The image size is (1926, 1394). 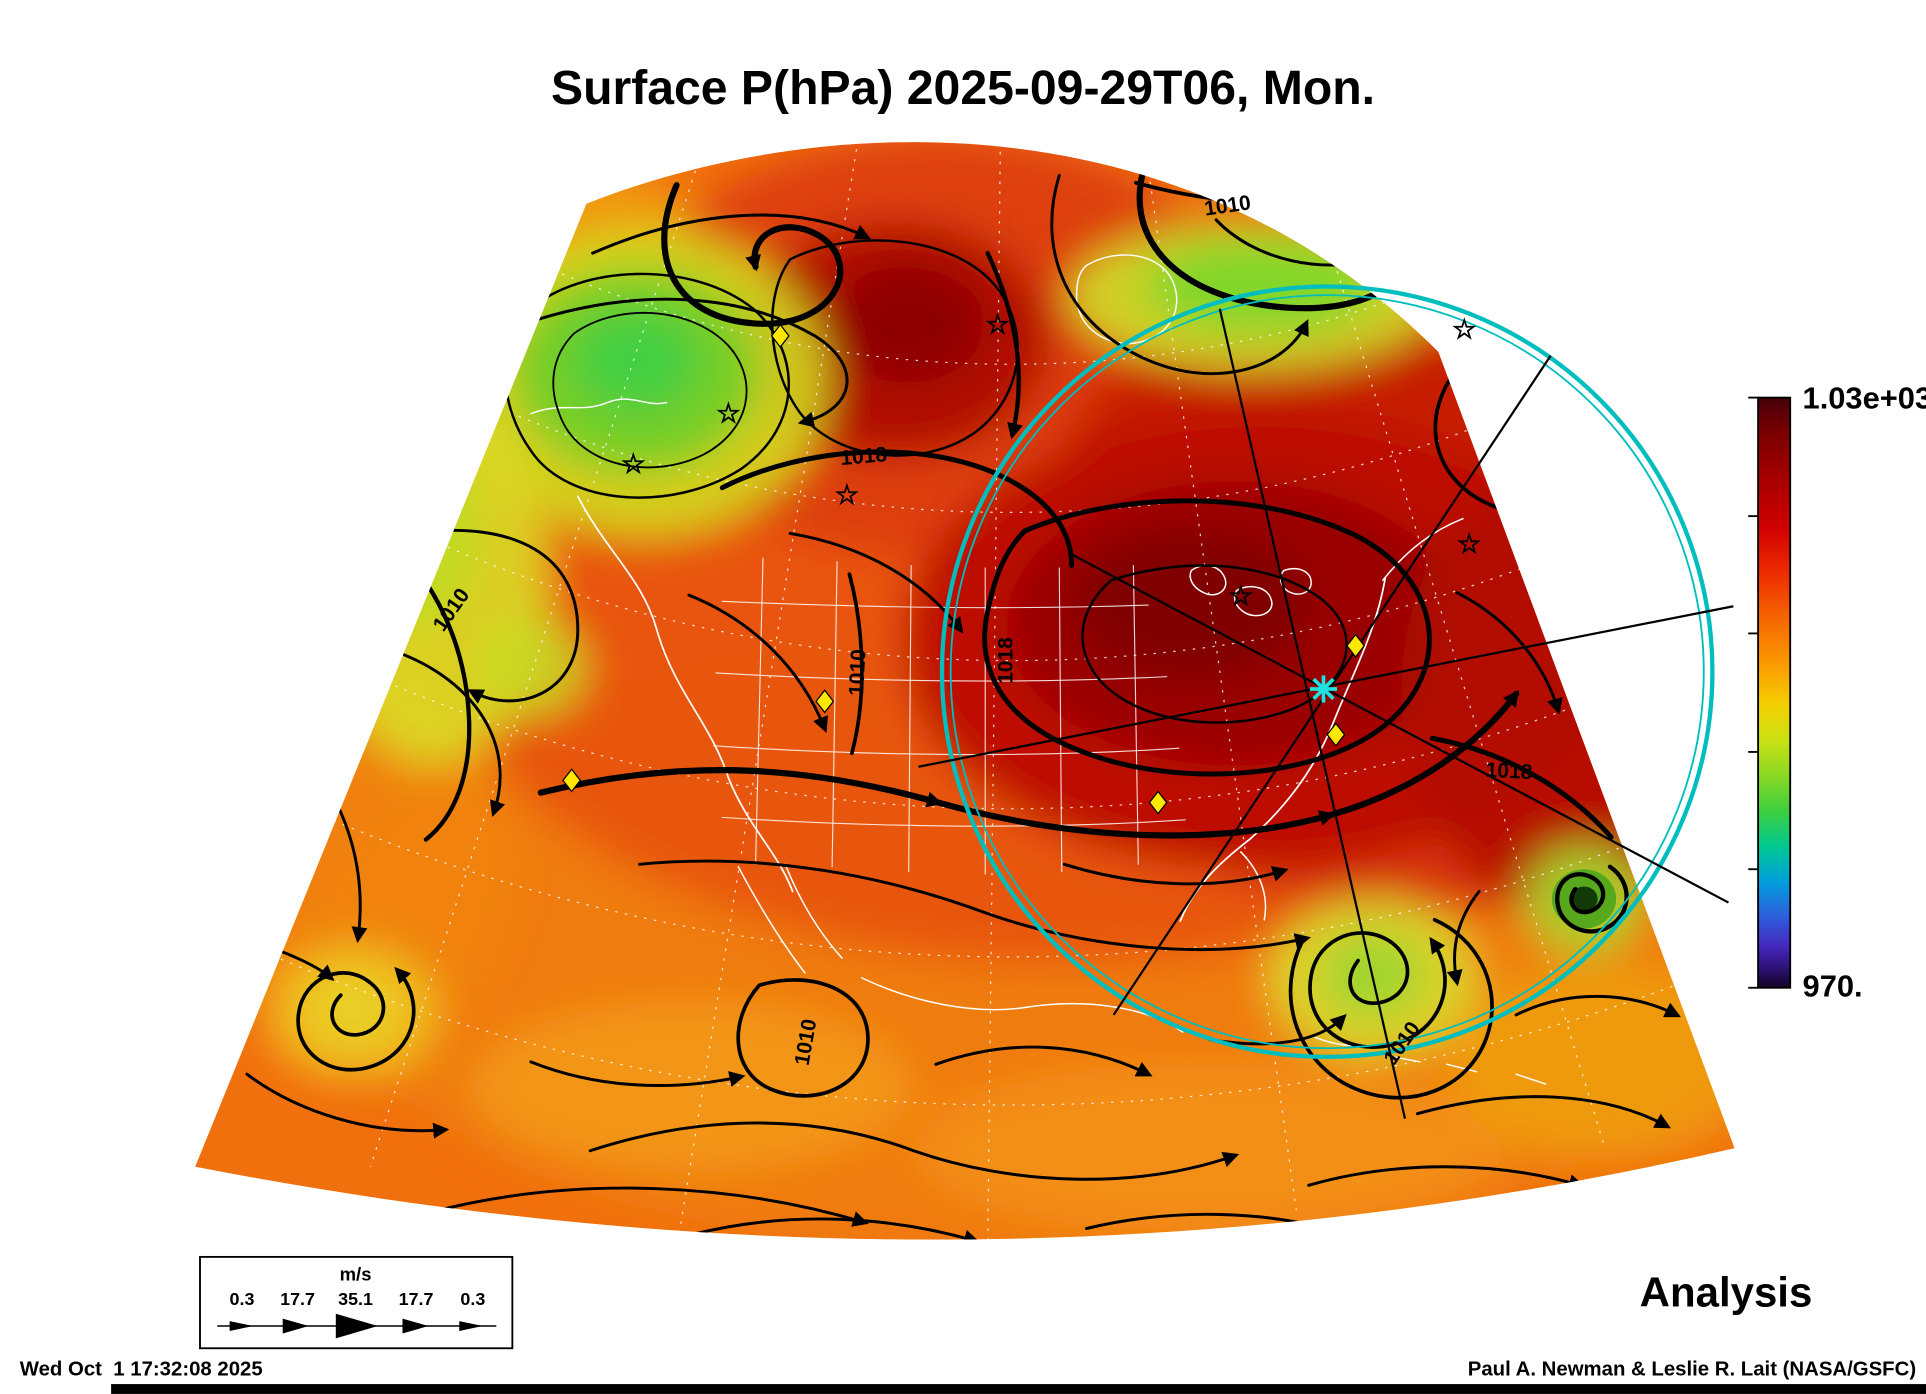 What do you see at coordinates (1726, 1291) in the screenshot?
I see `analysis-label: Analysis` at bounding box center [1726, 1291].